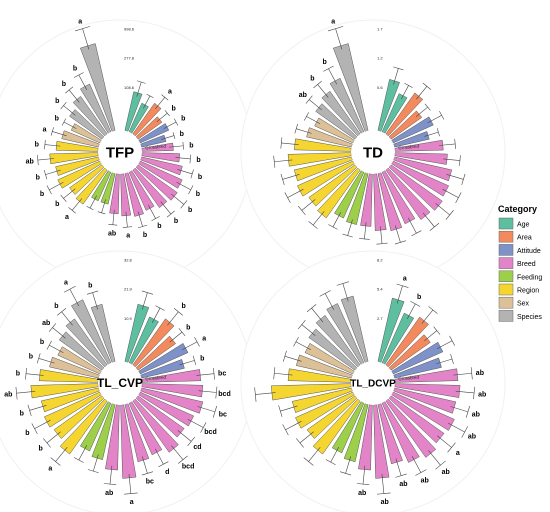 Image resolution: width=550 pixels, height=512 pixels. What do you see at coordinates (373, 383) in the screenshot?
I see `center-circle` at bounding box center [373, 383].